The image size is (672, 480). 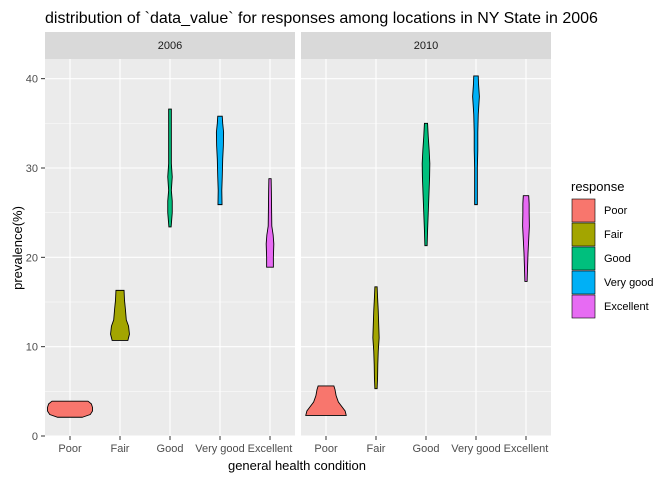 What do you see at coordinates (583, 306) in the screenshot?
I see `legend-key-excellent` at bounding box center [583, 306].